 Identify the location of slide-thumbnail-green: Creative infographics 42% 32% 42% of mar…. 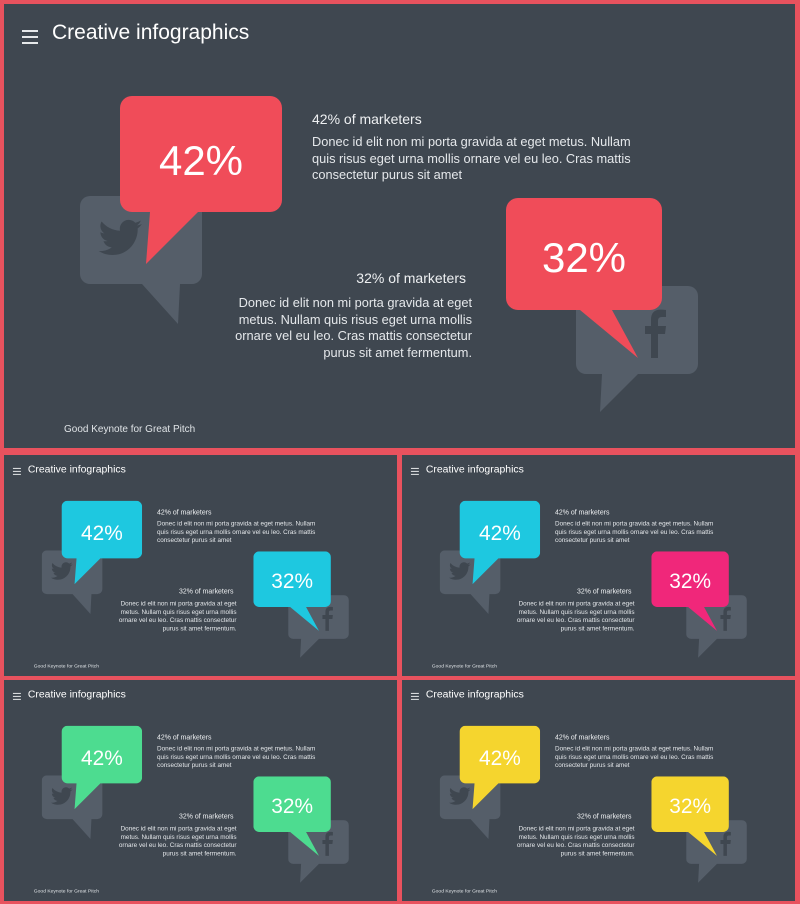
(200, 790).